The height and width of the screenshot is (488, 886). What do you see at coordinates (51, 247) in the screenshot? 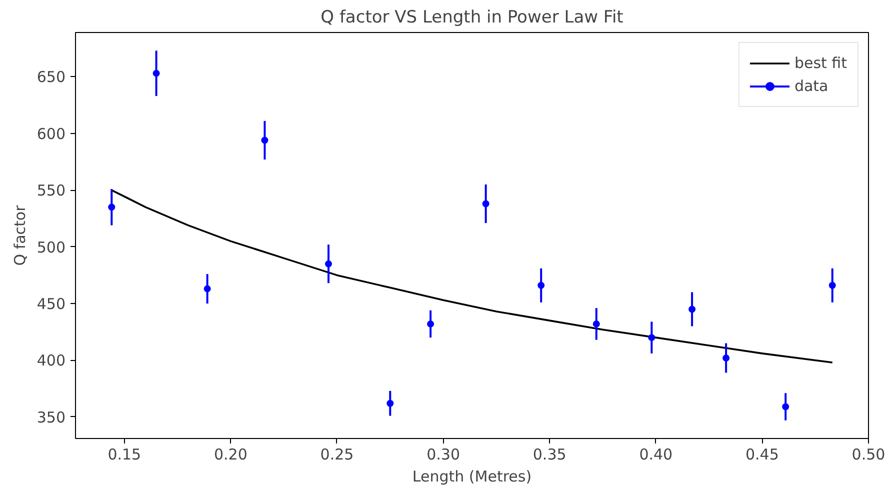
I see `y-tick-label: 500` at bounding box center [51, 247].